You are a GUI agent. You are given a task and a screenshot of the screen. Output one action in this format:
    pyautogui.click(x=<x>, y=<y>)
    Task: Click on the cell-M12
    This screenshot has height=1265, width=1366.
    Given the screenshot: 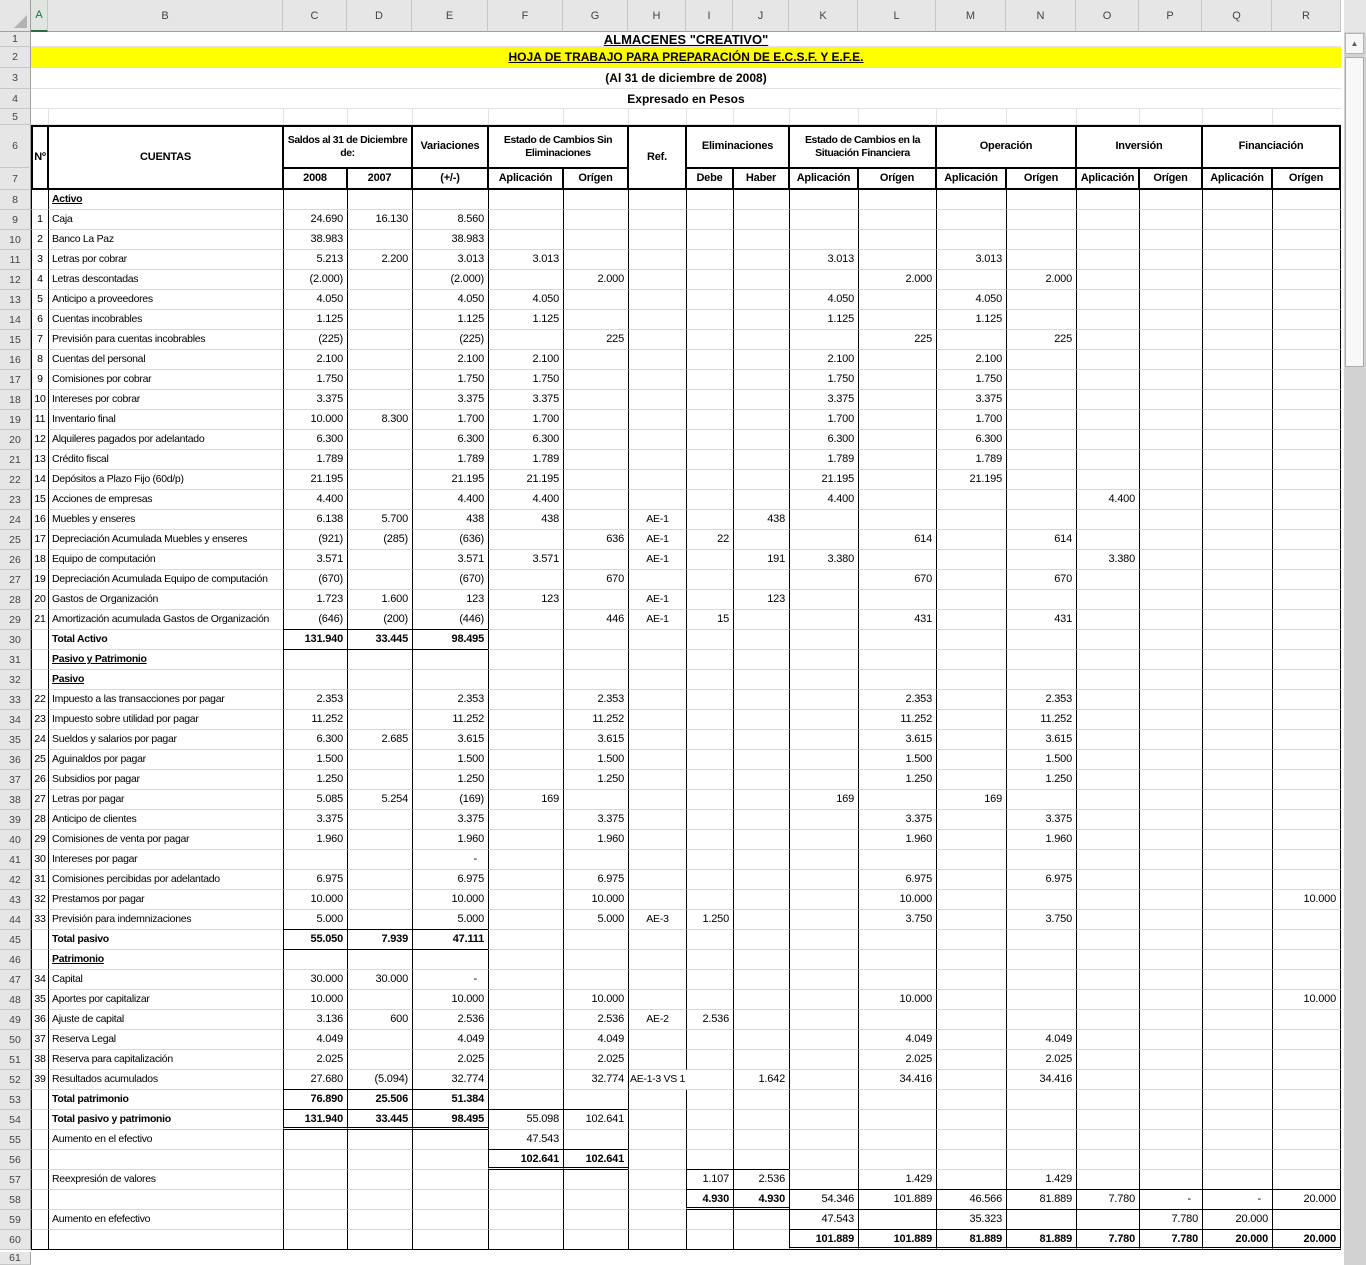 What is the action you would take?
    pyautogui.click(x=971, y=280)
    